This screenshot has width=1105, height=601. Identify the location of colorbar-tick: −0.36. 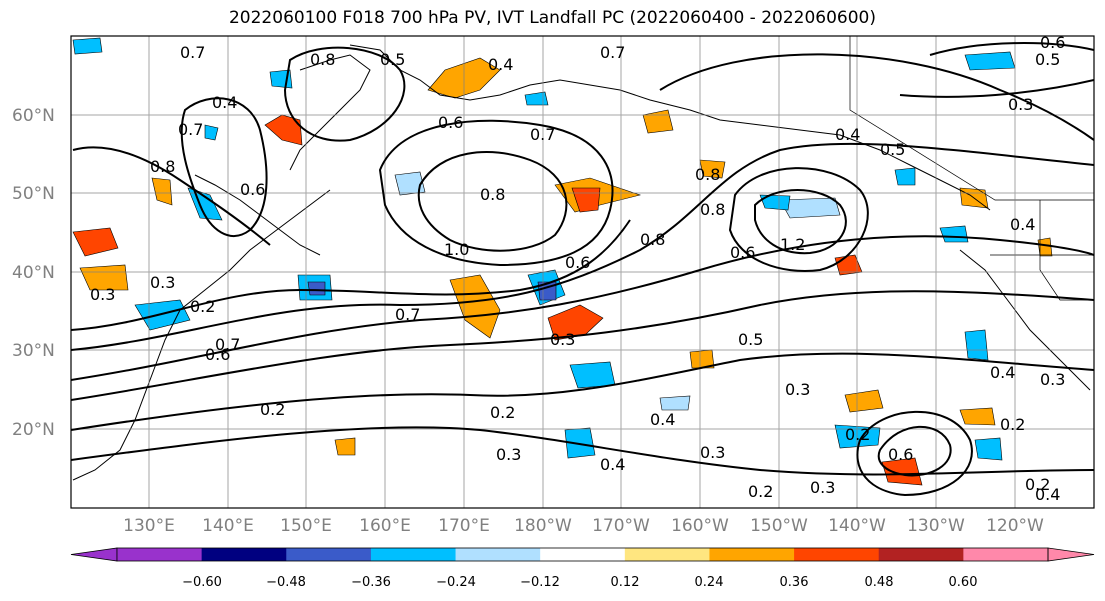
(371, 582).